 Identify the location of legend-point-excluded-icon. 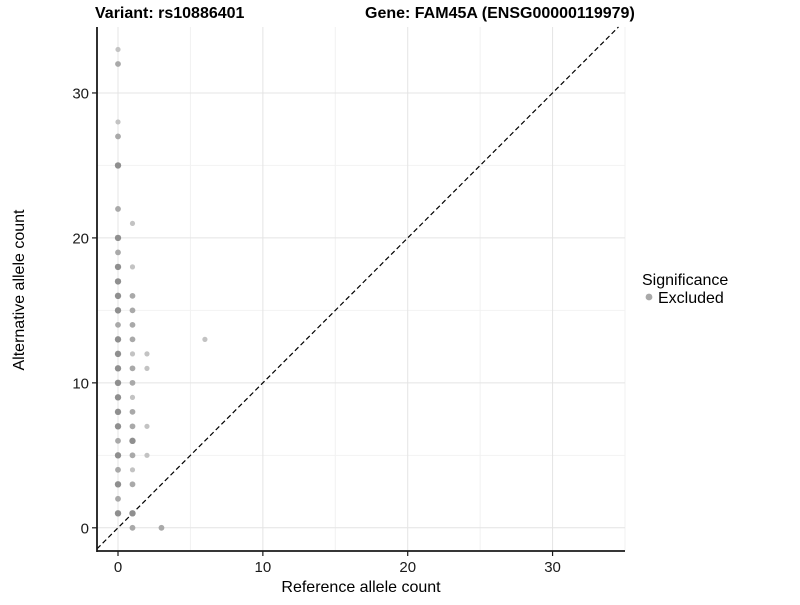
(649, 297).